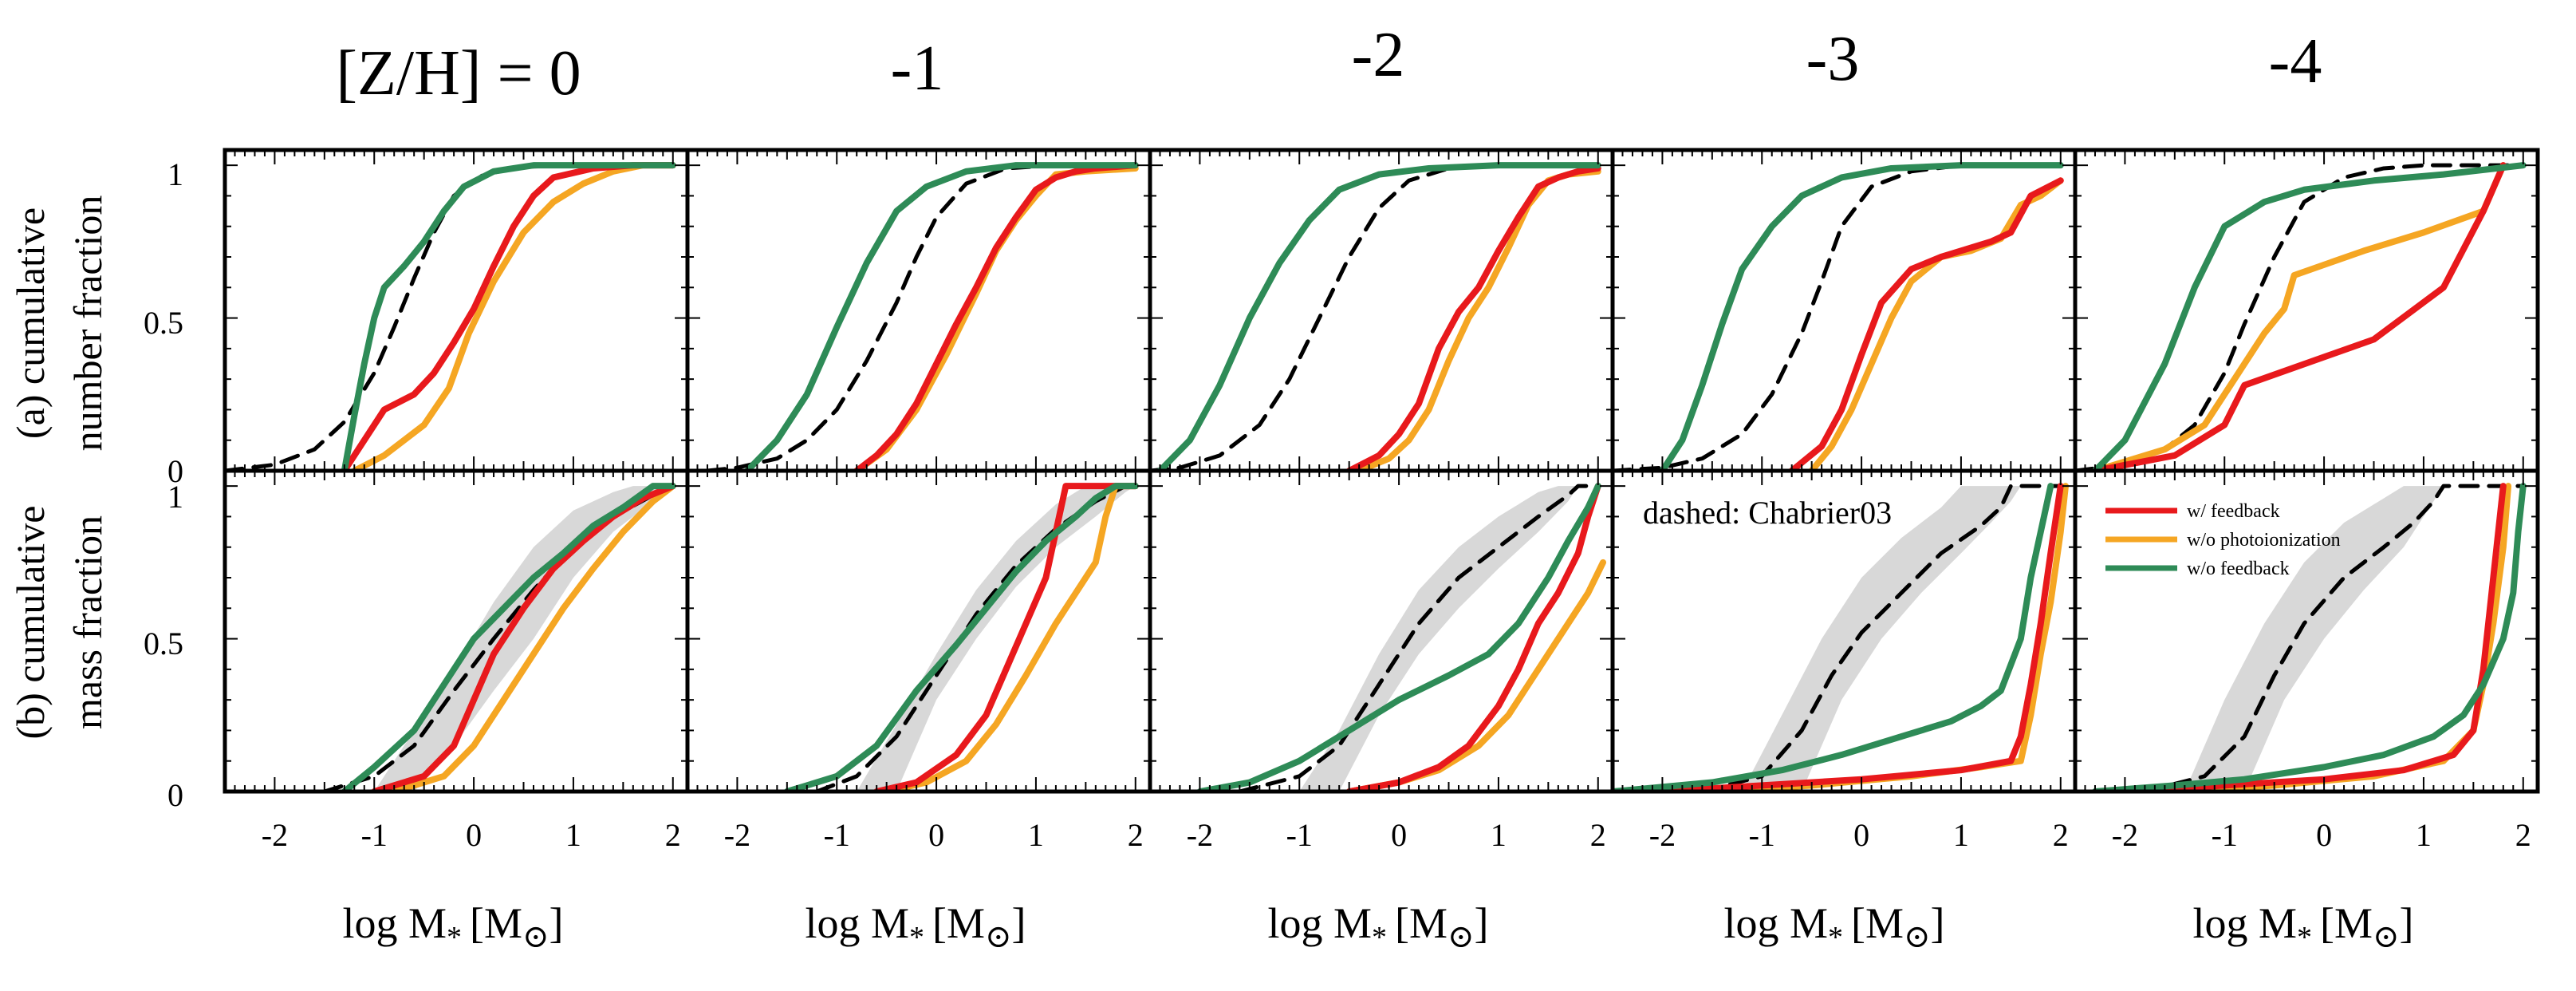 This screenshot has width=2576, height=991. What do you see at coordinates (30, 623) in the screenshot?
I see `row-label-b-line1: (b) cumulative` at bounding box center [30, 623].